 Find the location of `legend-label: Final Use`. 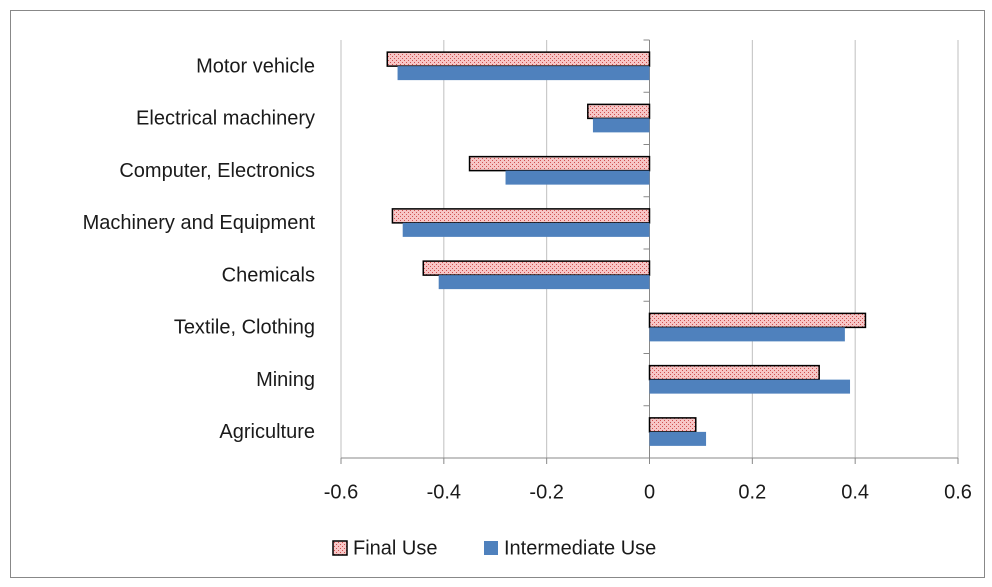

legend-label: Final Use is located at coordinates (395, 548).